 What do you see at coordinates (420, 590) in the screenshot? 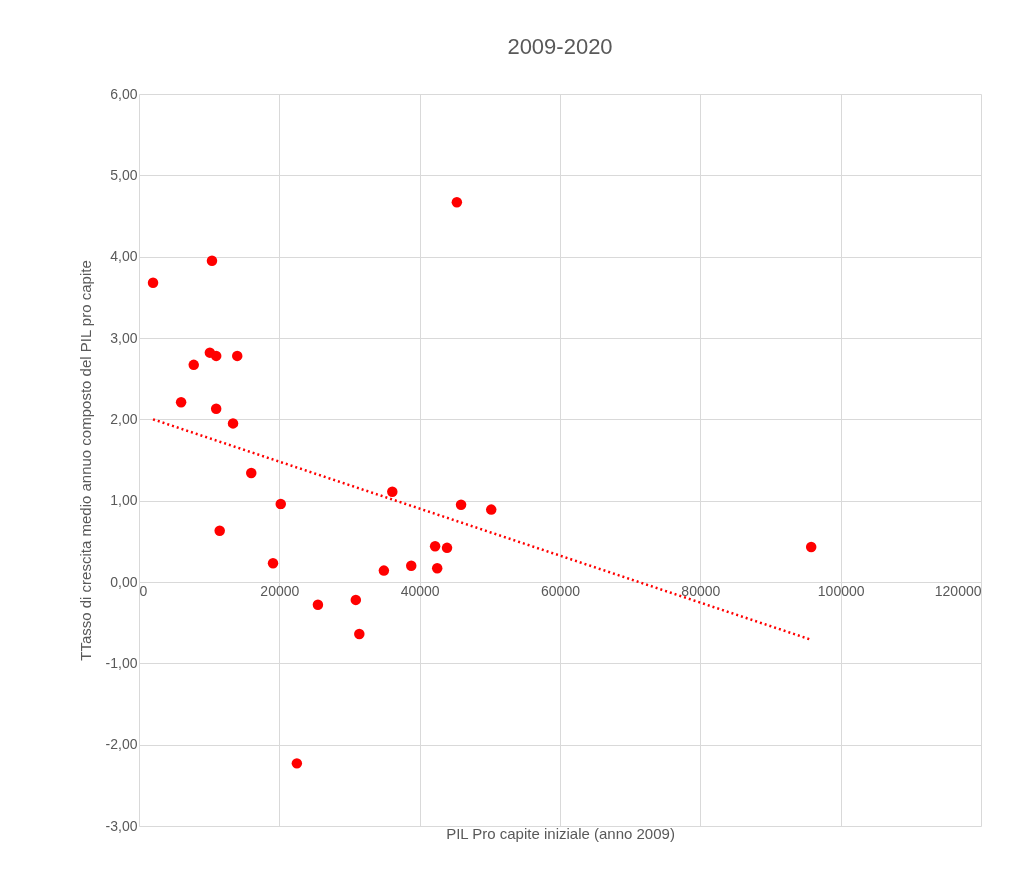
I see `x-tick-label: 40000` at bounding box center [420, 590].